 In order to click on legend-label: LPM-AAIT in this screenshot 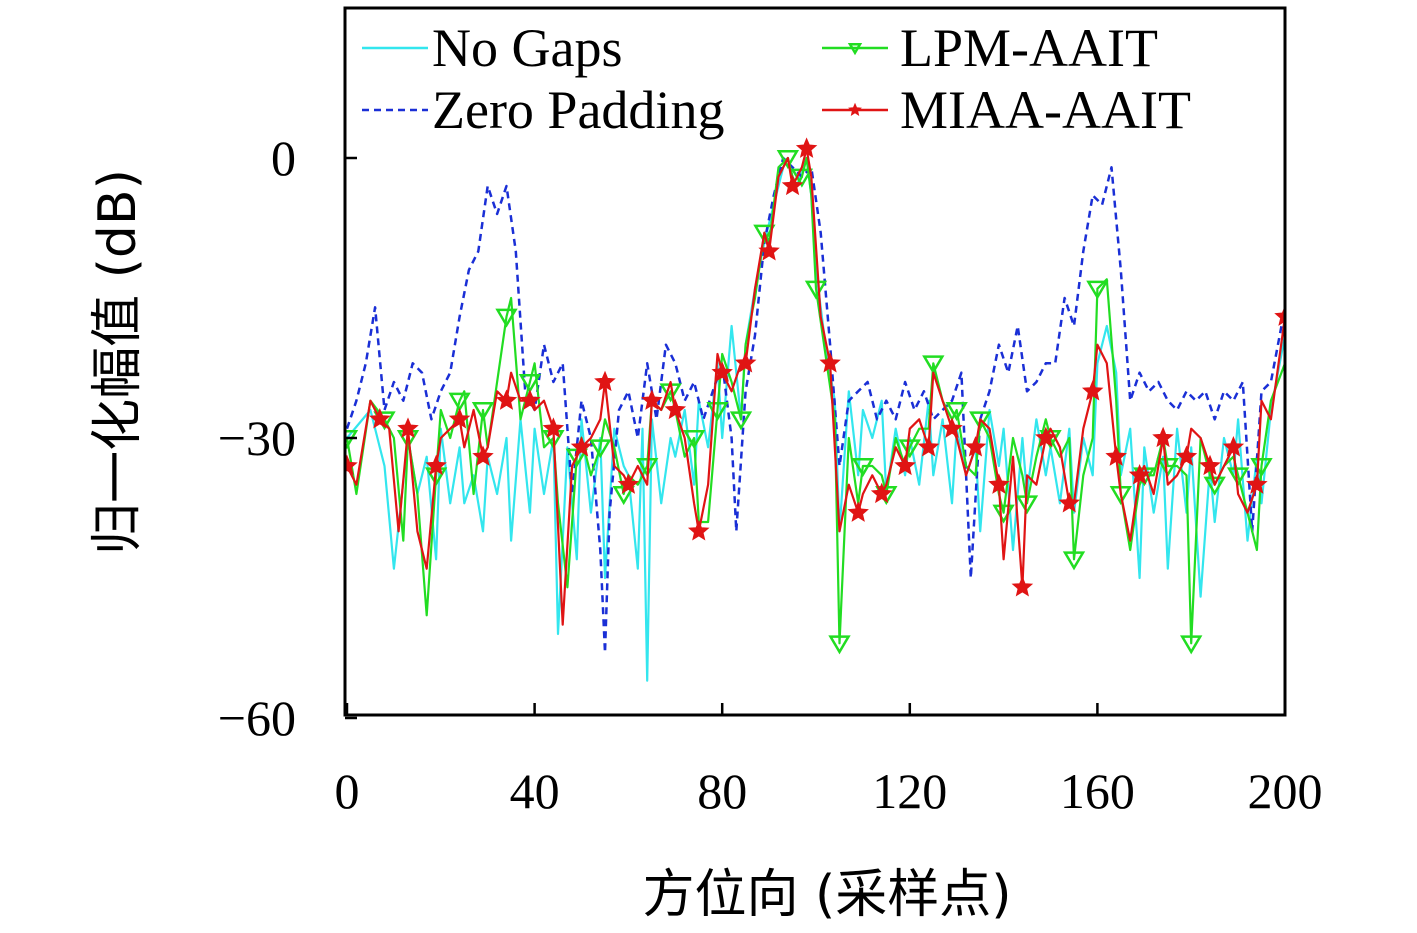, I will do `click(1029, 48)`.